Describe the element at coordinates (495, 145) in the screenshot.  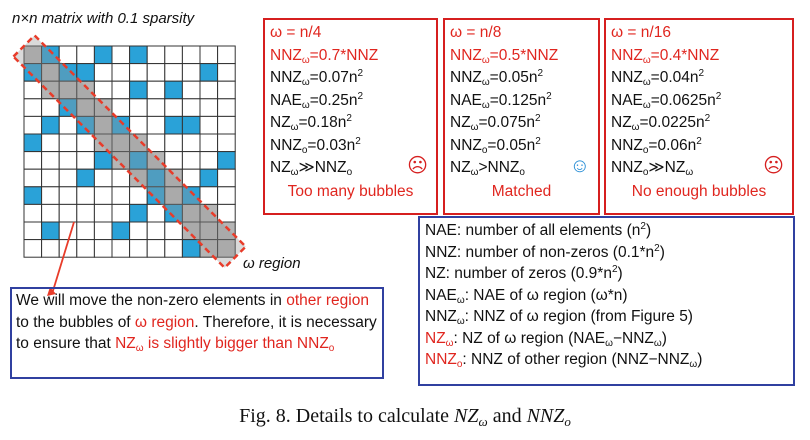
I see `stat-line: NNZo=0.05n2` at that location.